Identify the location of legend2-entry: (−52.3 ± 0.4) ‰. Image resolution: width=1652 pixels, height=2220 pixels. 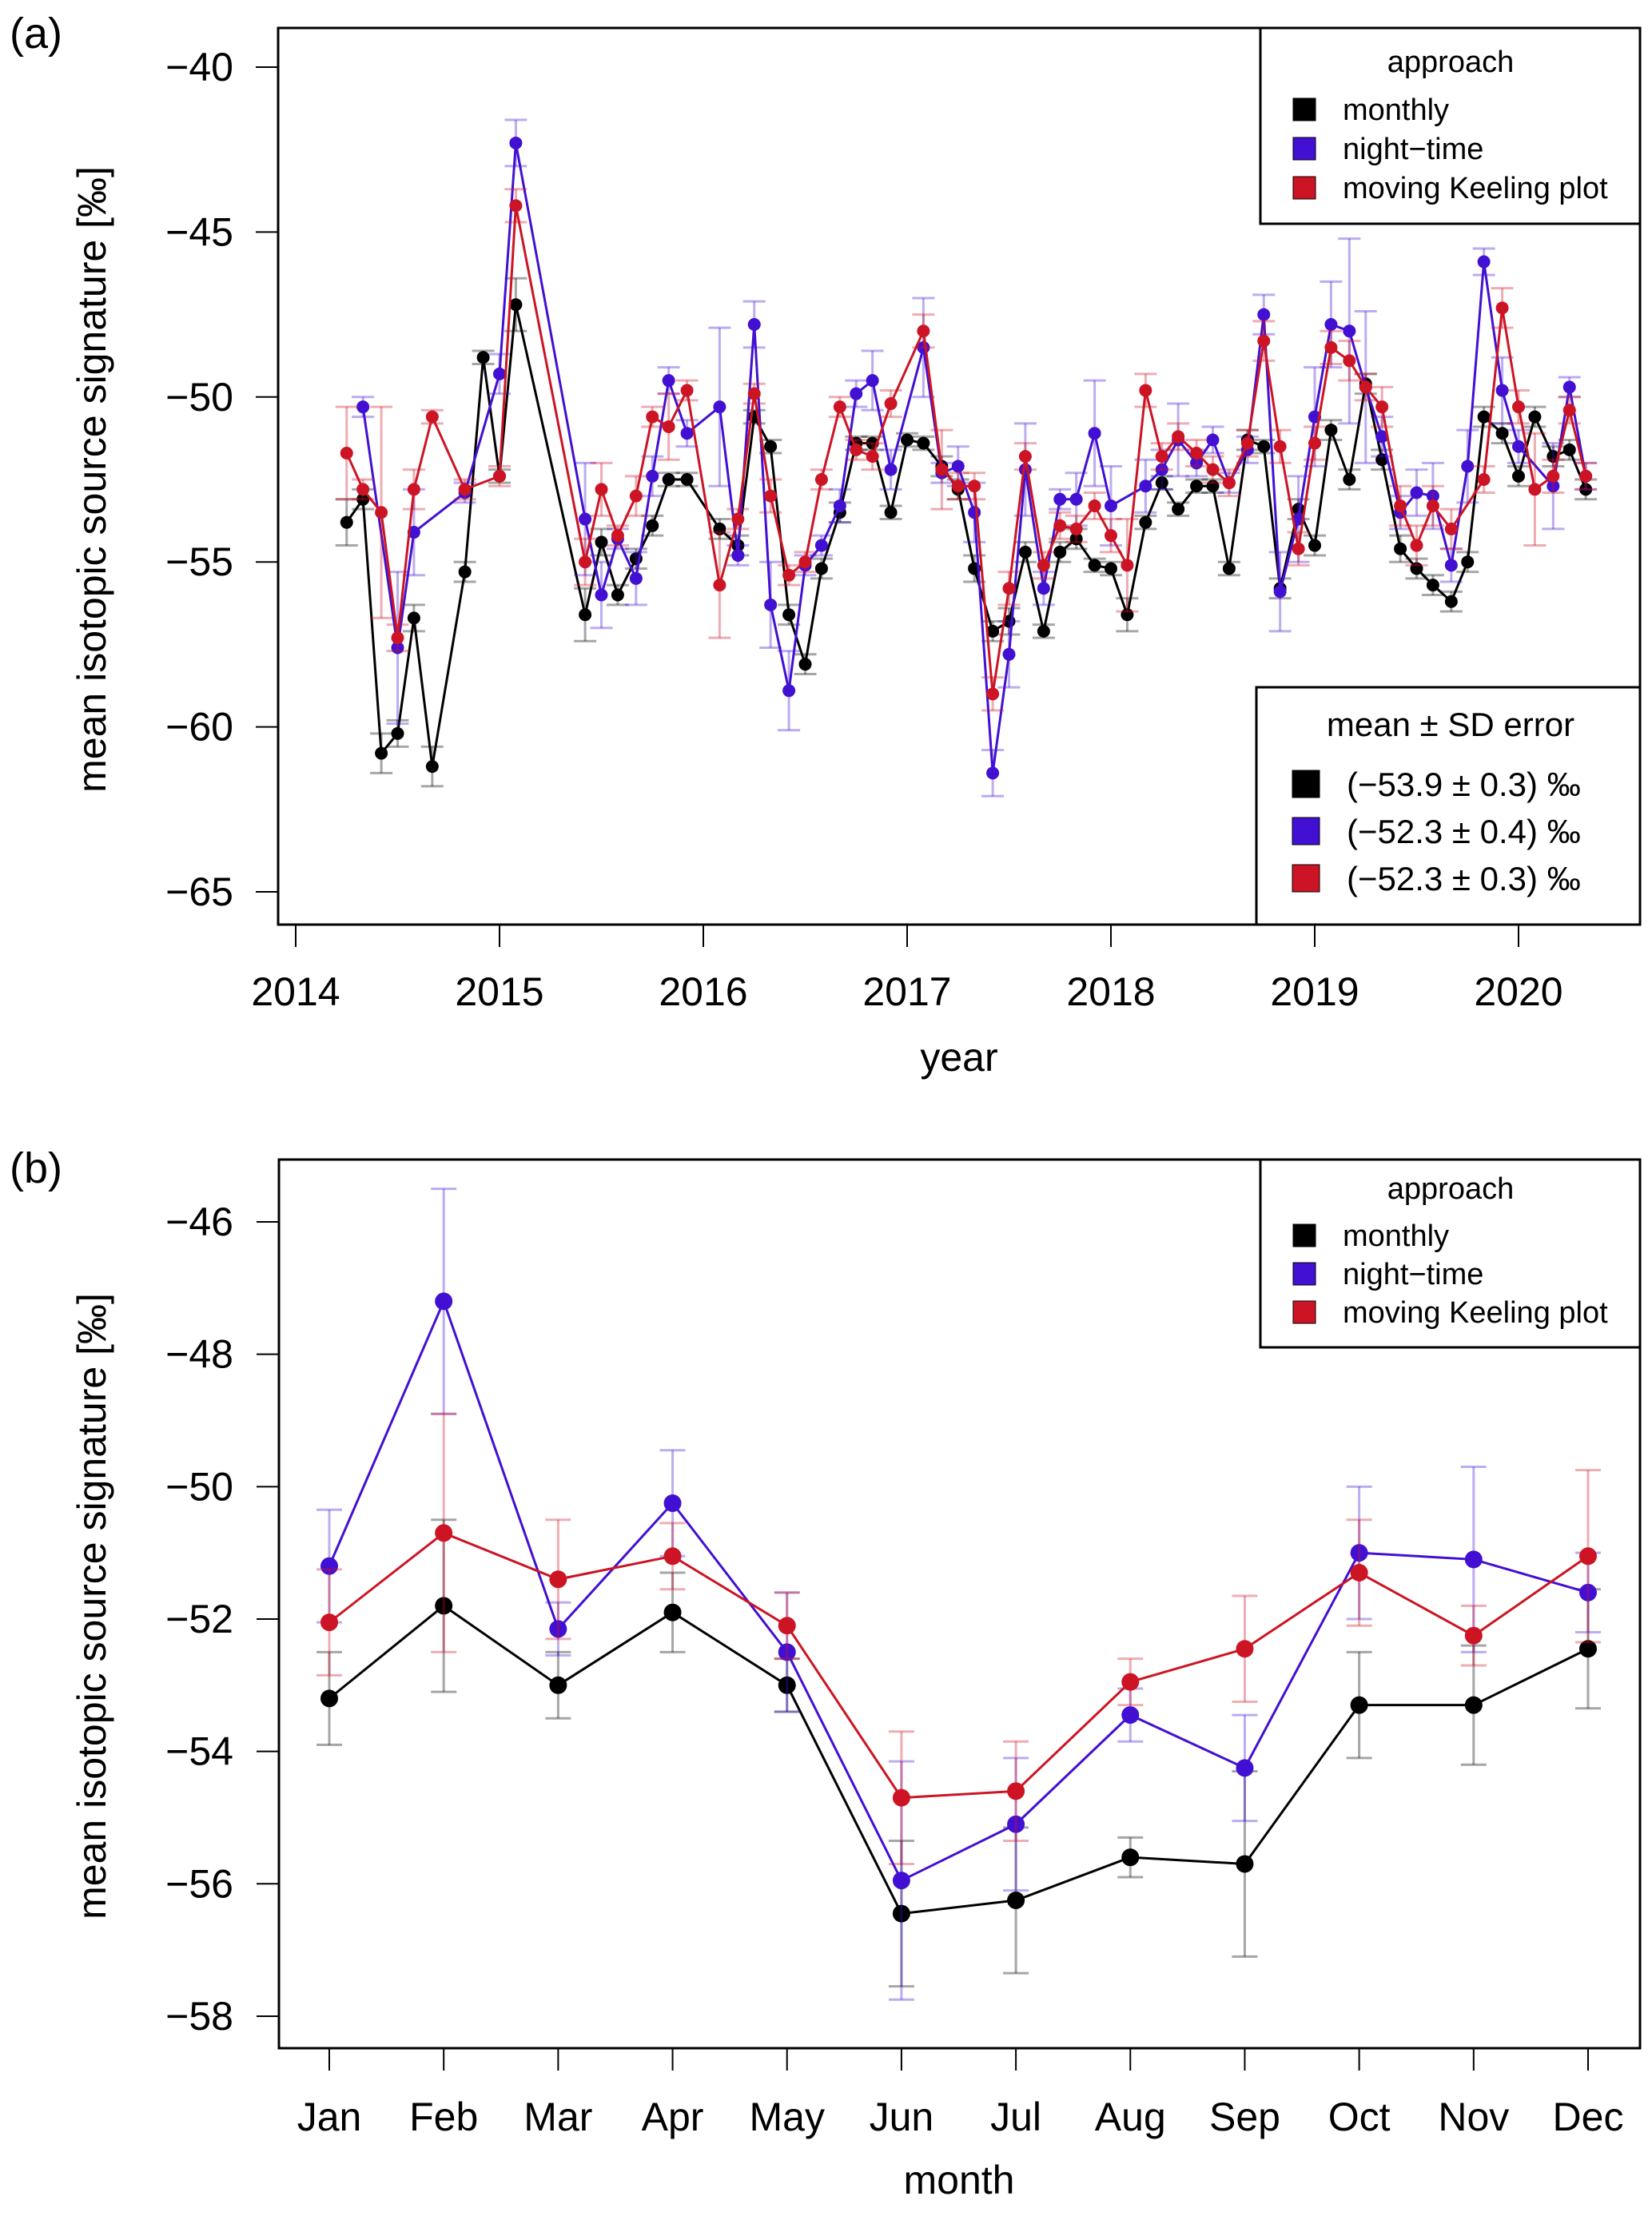
(1464, 831).